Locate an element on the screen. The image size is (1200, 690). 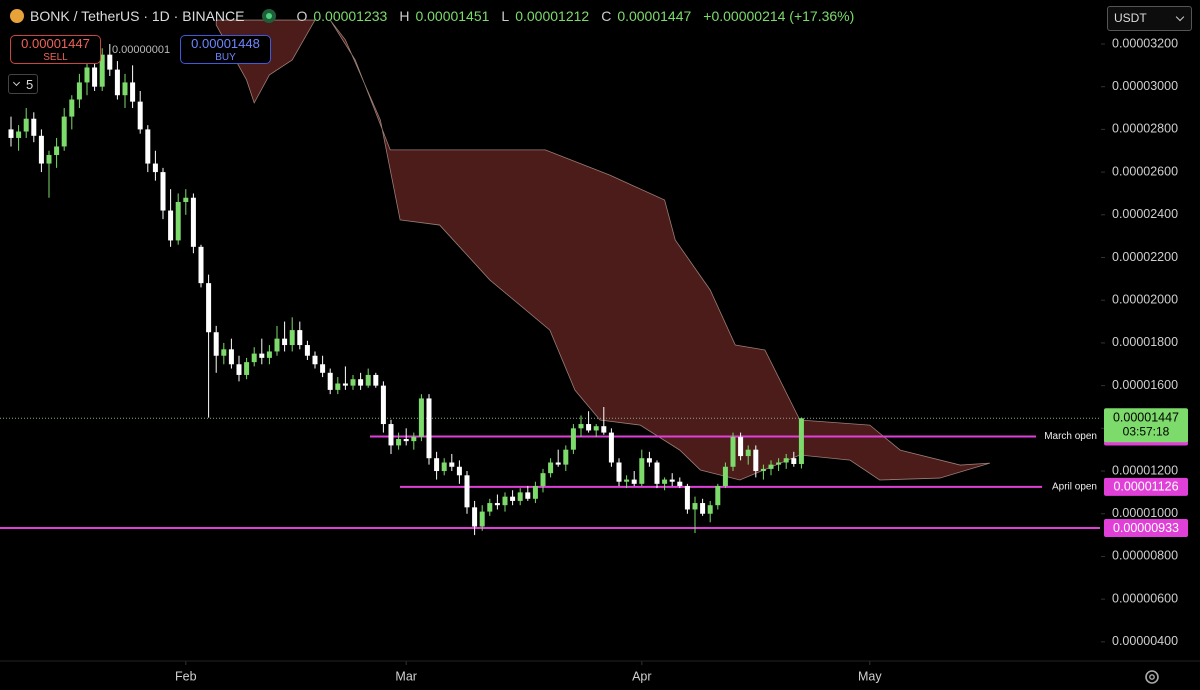
y-tick-label: 0.00002000 is located at coordinates (1145, 300).